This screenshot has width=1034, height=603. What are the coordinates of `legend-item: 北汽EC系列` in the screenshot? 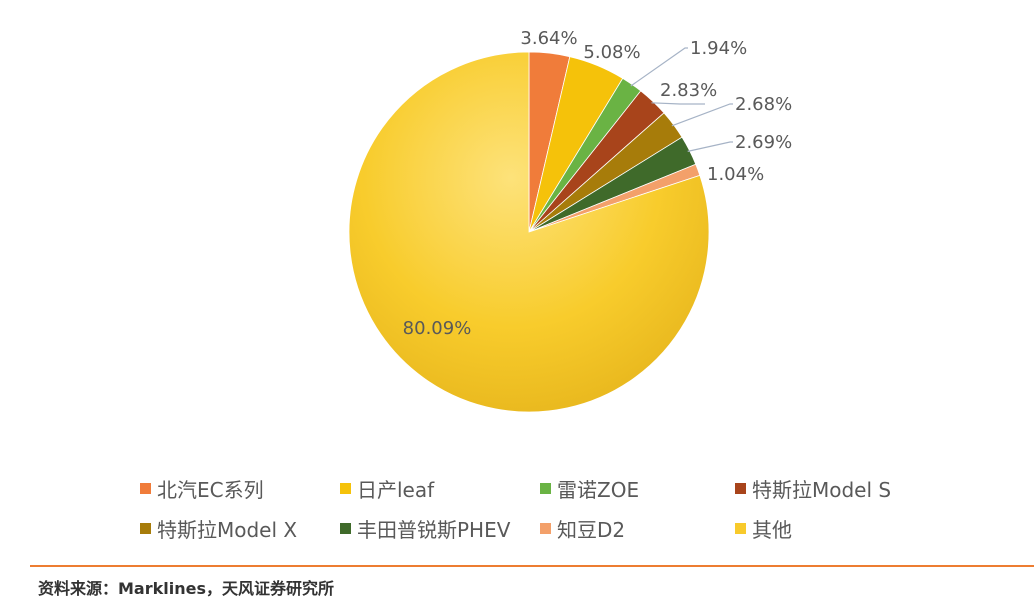 It's located at (240, 488).